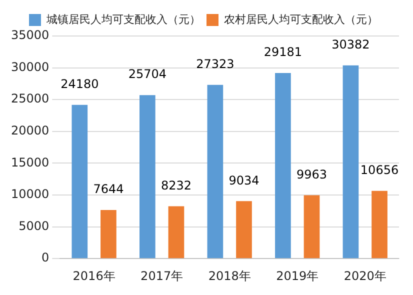 This screenshot has width=413, height=295. I want to click on data-label: 29181, so click(283, 52).